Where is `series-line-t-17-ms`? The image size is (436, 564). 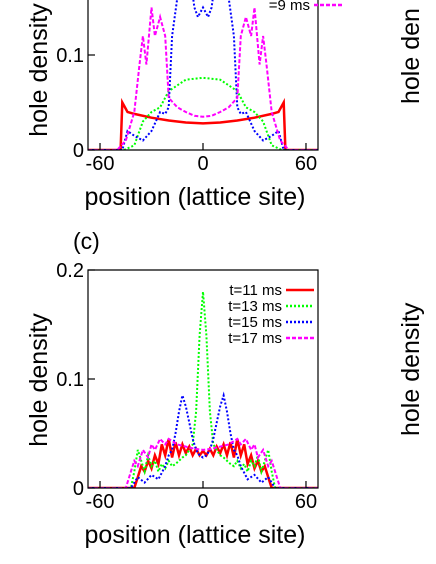 series-line-t-17-ms is located at coordinates (203, 462).